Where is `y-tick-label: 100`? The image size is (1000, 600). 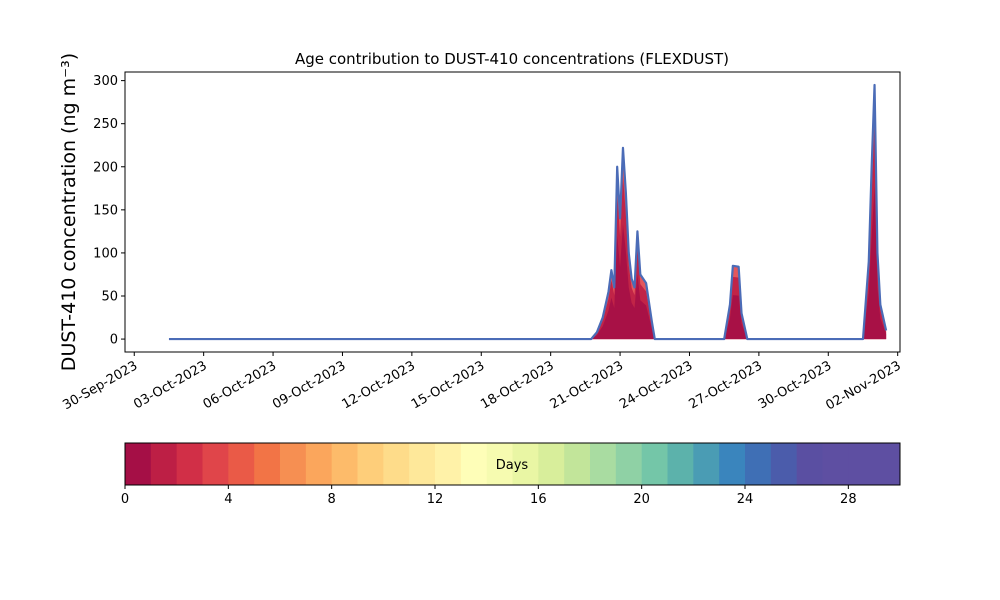
y-tick-label: 100 is located at coordinates (105, 253).